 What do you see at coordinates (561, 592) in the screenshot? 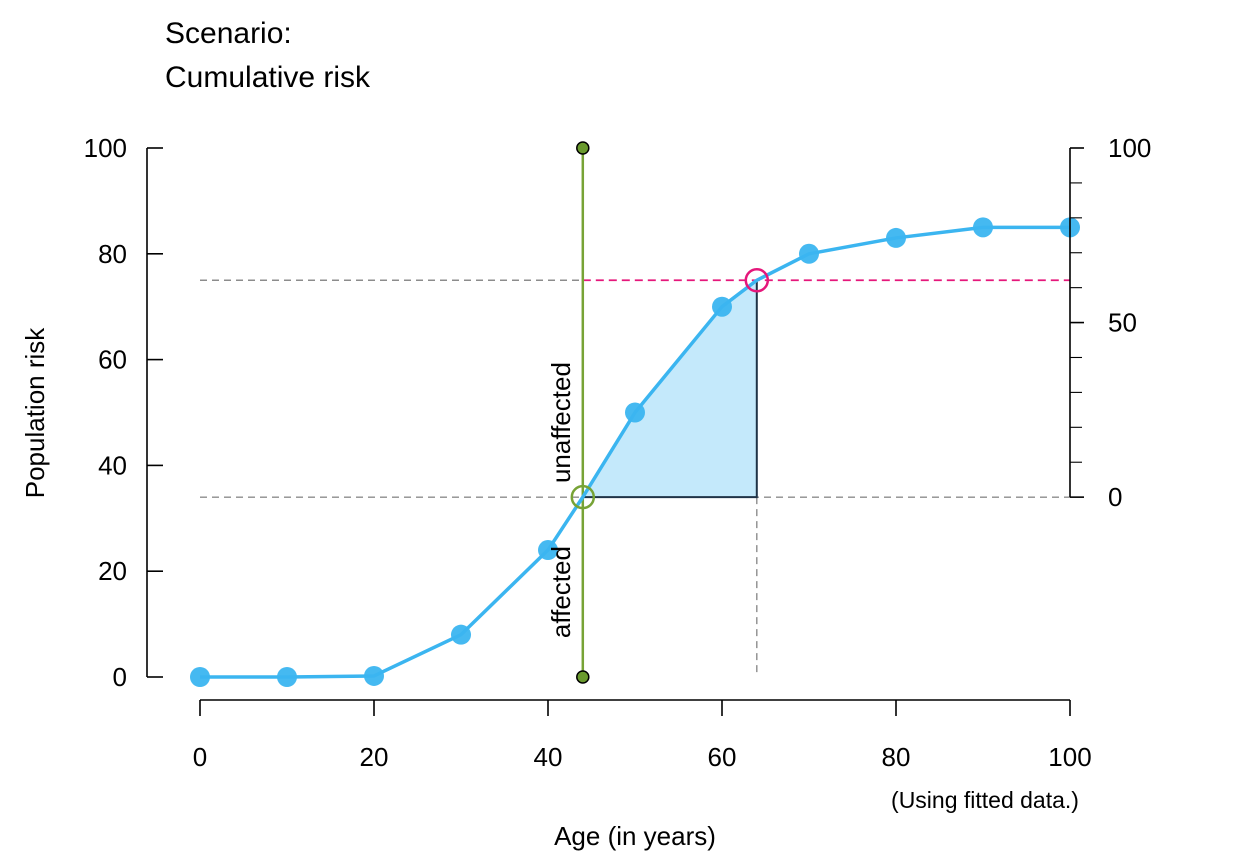
I see `affected-label: affected` at bounding box center [561, 592].